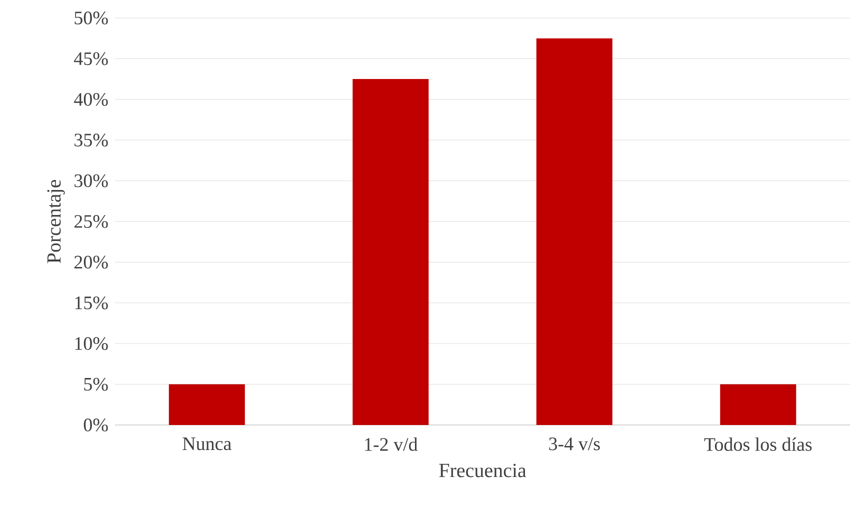  Describe the element at coordinates (91, 262) in the screenshot. I see `y-tick-label: 20%` at that location.